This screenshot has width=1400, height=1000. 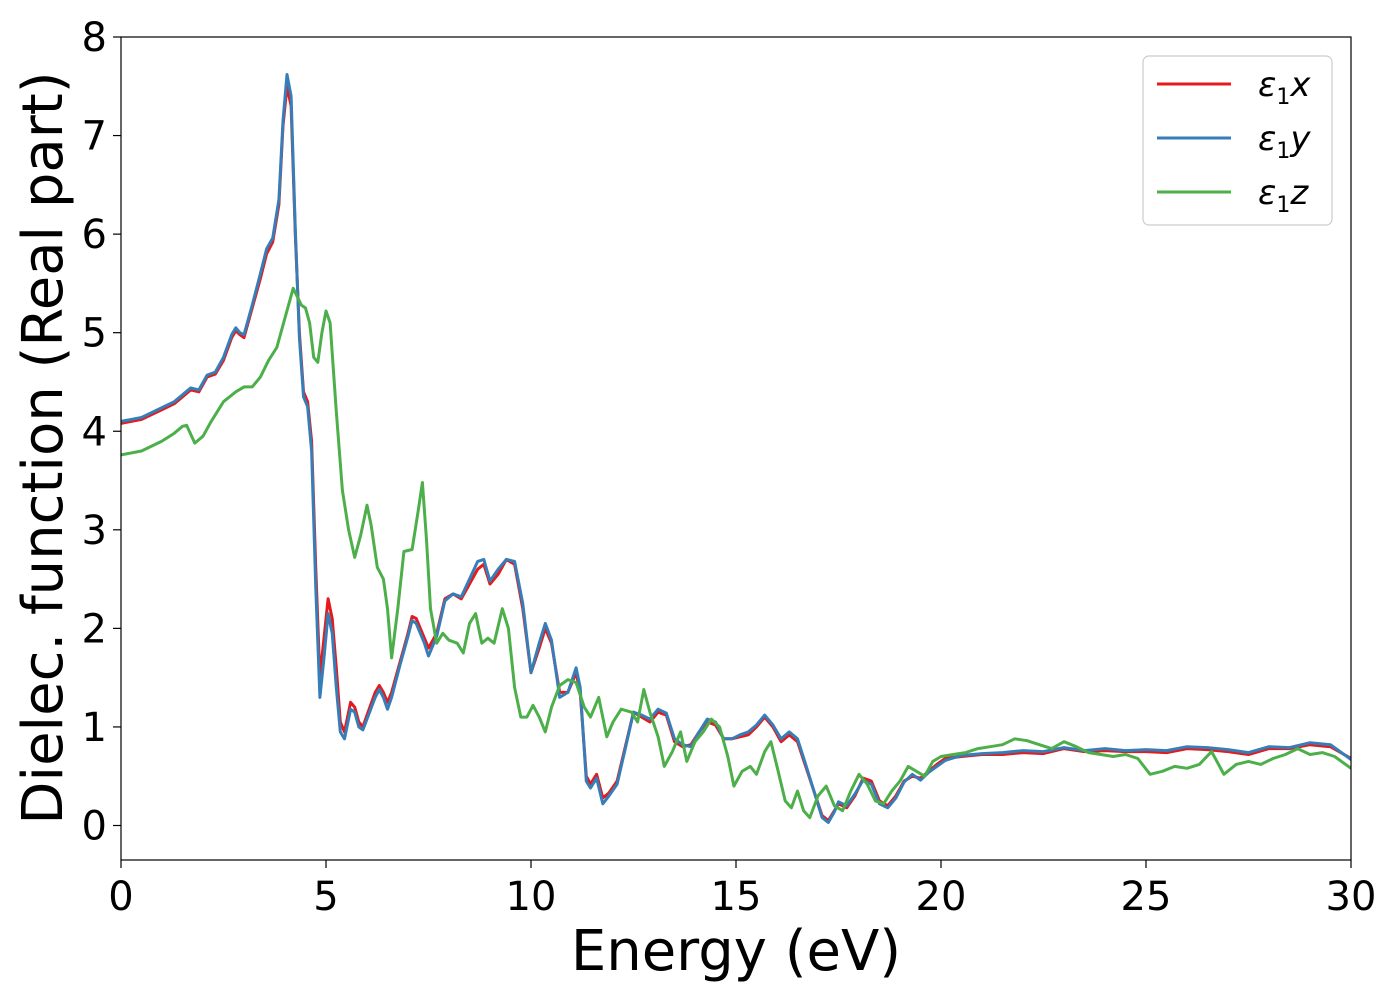 I want to click on x-axis-label: Energy (eV), so click(x=736, y=951).